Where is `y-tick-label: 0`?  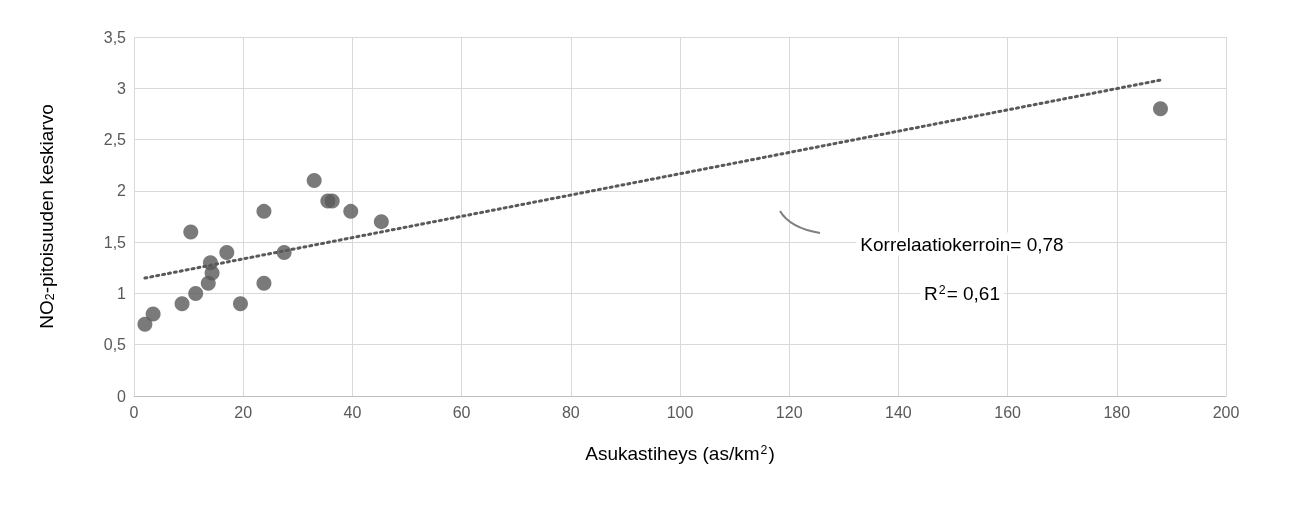
y-tick-label: 0 is located at coordinates (122, 396).